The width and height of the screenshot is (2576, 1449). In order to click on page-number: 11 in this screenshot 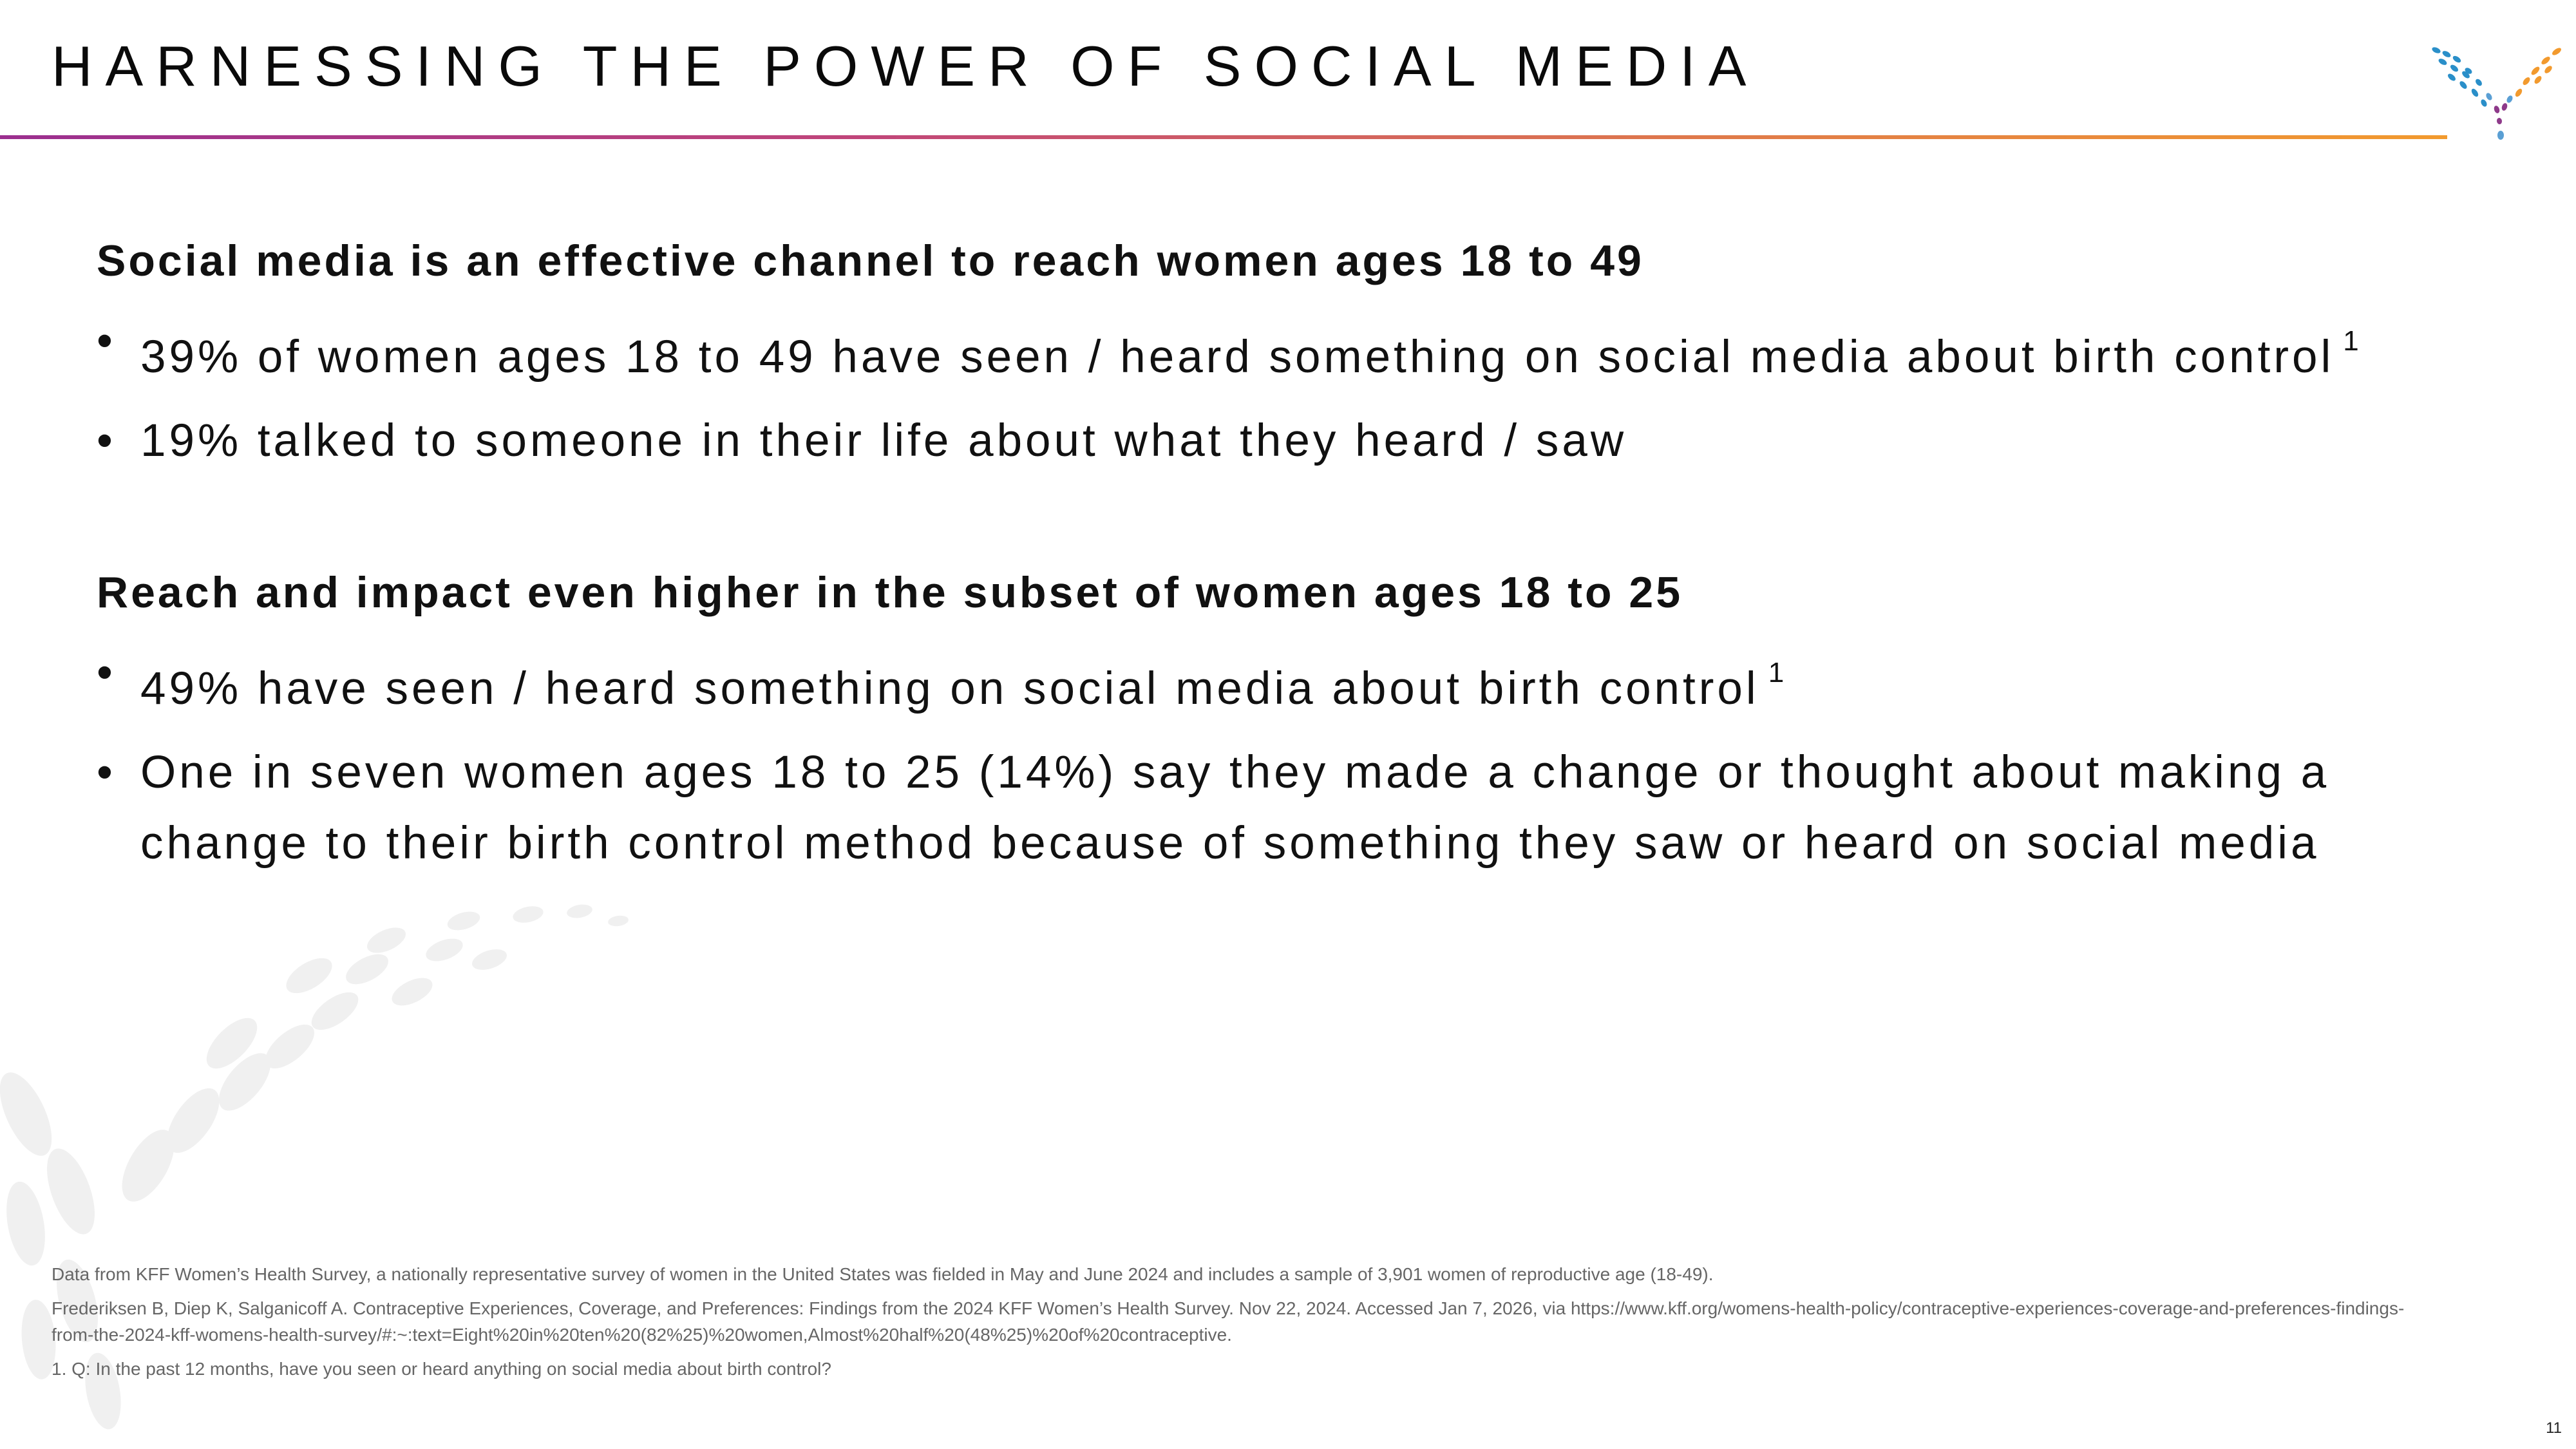, I will do `click(2554, 1428)`.